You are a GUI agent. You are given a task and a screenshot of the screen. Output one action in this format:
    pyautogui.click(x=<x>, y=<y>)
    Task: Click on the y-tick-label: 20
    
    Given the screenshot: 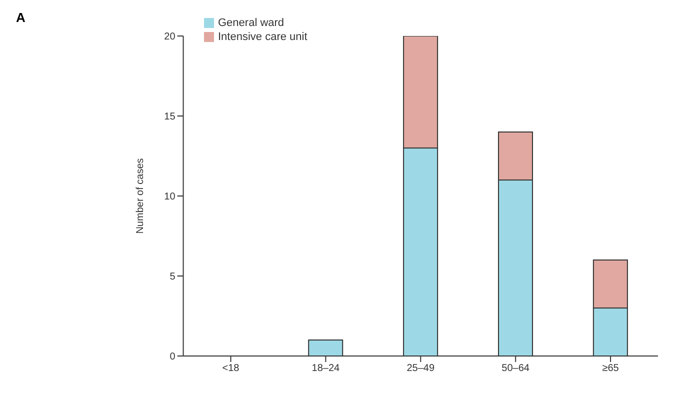 What is the action you would take?
    pyautogui.click(x=170, y=37)
    